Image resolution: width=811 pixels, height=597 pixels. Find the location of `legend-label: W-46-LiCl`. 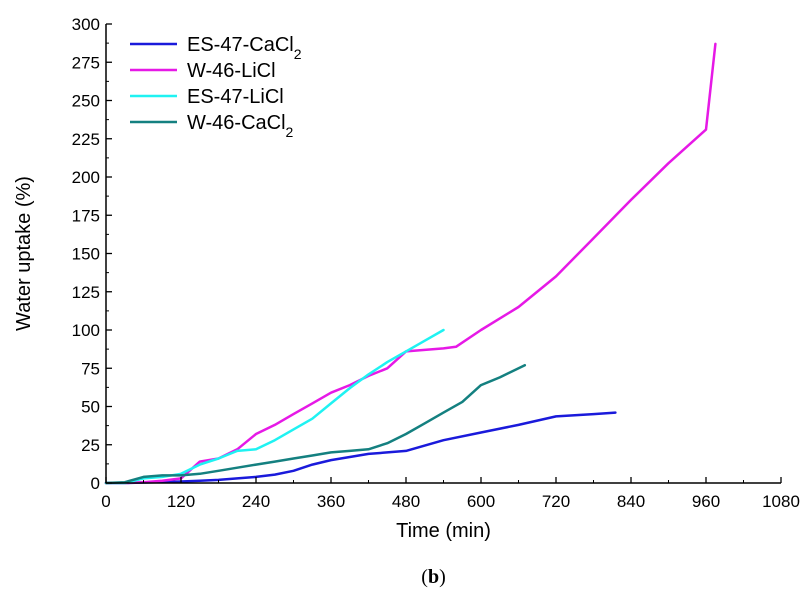

legend-label: W-46-LiCl is located at coordinates (231, 71).